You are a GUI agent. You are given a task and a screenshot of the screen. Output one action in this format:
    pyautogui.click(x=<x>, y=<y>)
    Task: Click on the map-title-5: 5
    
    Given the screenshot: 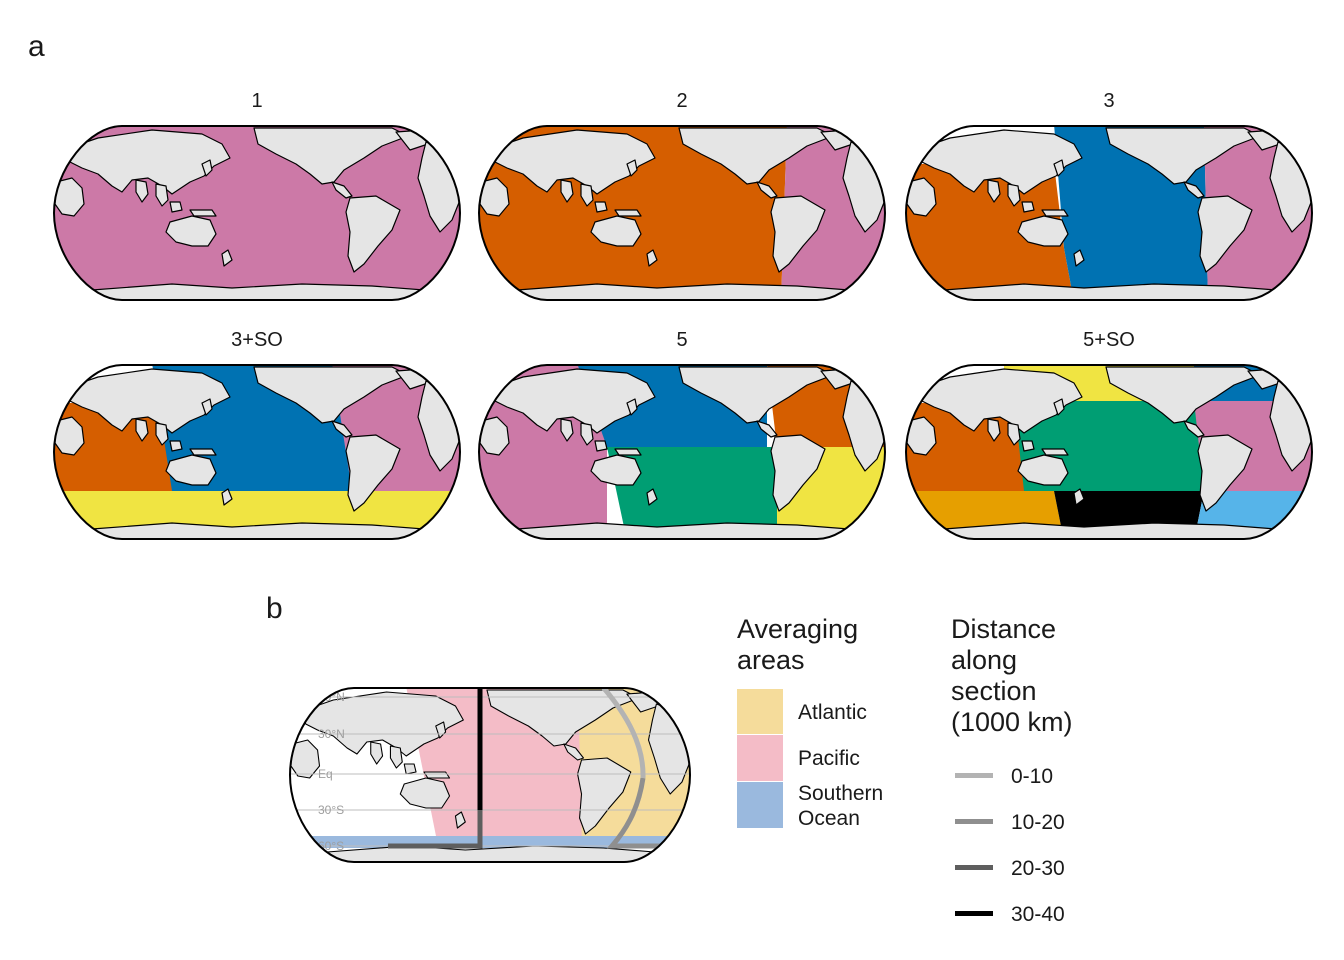 What is the action you would take?
    pyautogui.click(x=682, y=340)
    